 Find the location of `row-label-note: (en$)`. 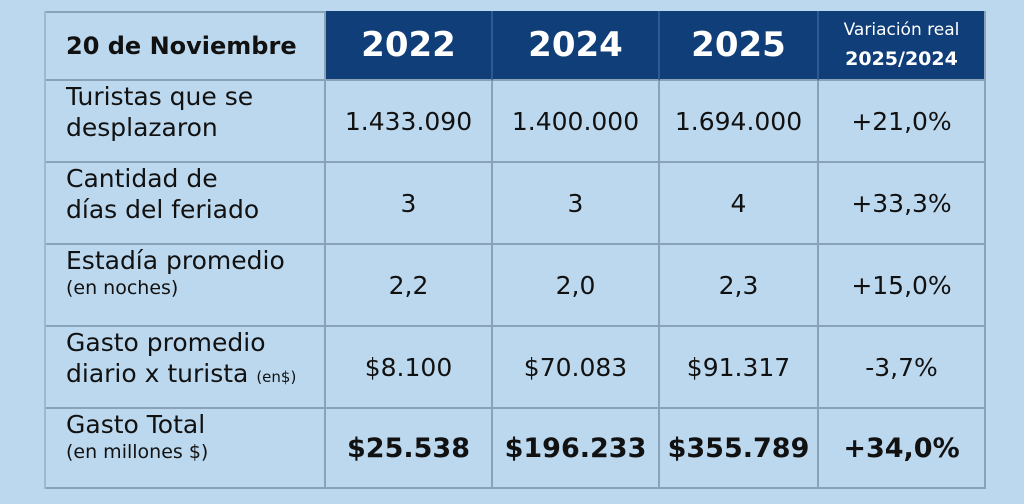

row-label-note: (en$) is located at coordinates (276, 377).